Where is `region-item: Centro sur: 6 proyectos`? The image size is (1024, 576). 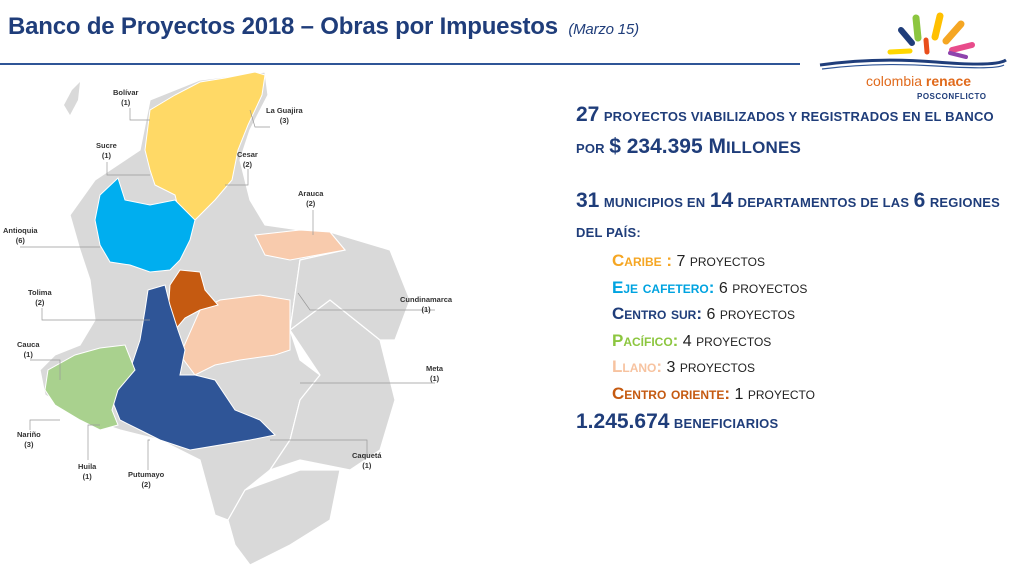
region-item: Centro sur: 6 proyectos is located at coordinates (809, 314).